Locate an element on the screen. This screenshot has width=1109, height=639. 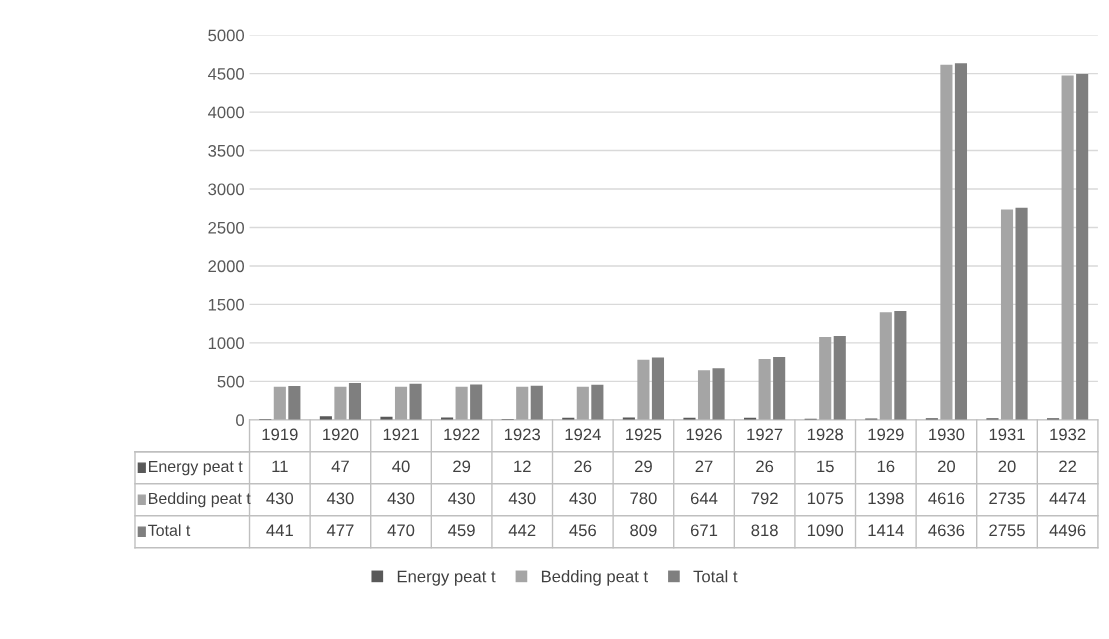
data-label: 1090 is located at coordinates (825, 530).